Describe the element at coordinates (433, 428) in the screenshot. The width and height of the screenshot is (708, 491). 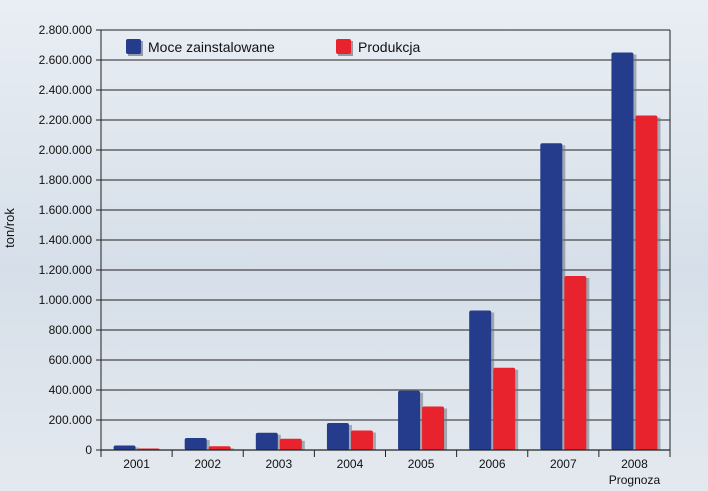
I see `bar-produkcja-2005` at that location.